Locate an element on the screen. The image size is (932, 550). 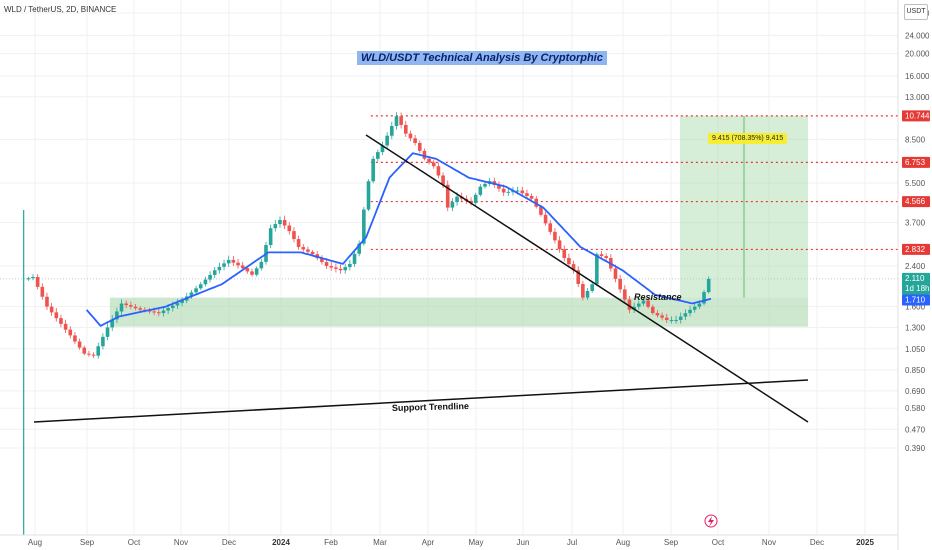
y-tick-label: 1.600 is located at coordinates (915, 307).